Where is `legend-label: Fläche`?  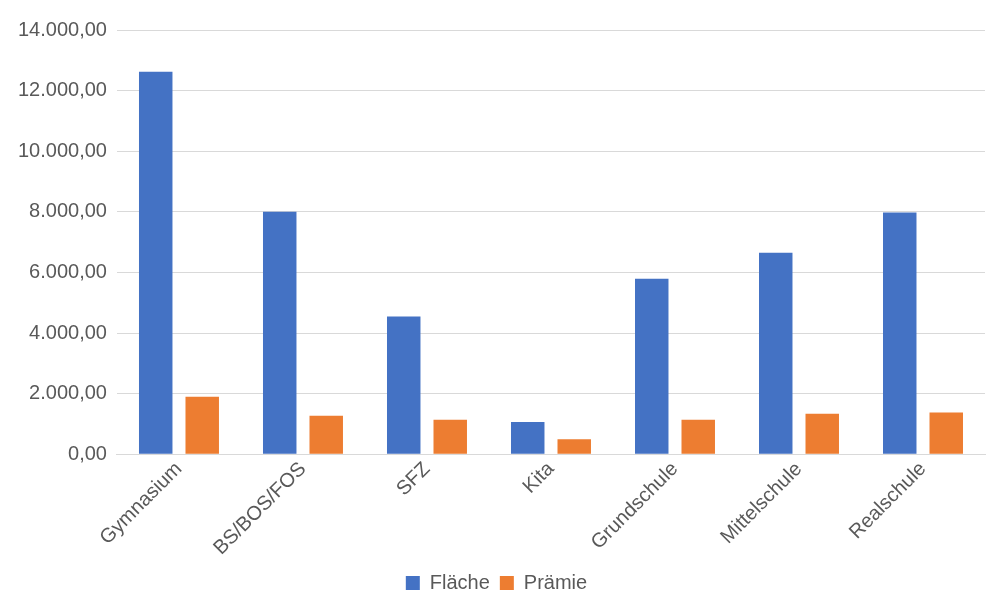
legend-label: Fläche is located at coordinates (459, 581).